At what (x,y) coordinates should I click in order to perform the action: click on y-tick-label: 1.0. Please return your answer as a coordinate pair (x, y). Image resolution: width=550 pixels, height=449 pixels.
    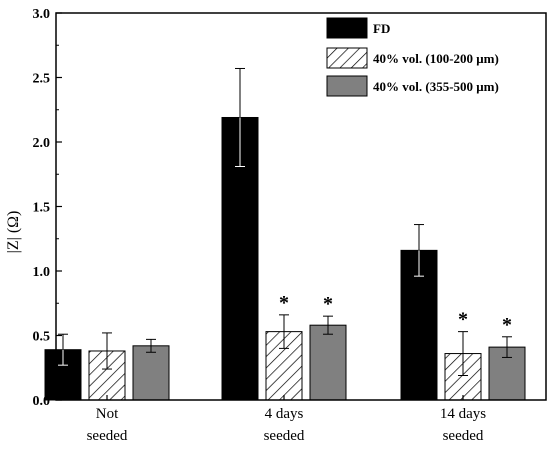
    Looking at the image, I should click on (42, 272).